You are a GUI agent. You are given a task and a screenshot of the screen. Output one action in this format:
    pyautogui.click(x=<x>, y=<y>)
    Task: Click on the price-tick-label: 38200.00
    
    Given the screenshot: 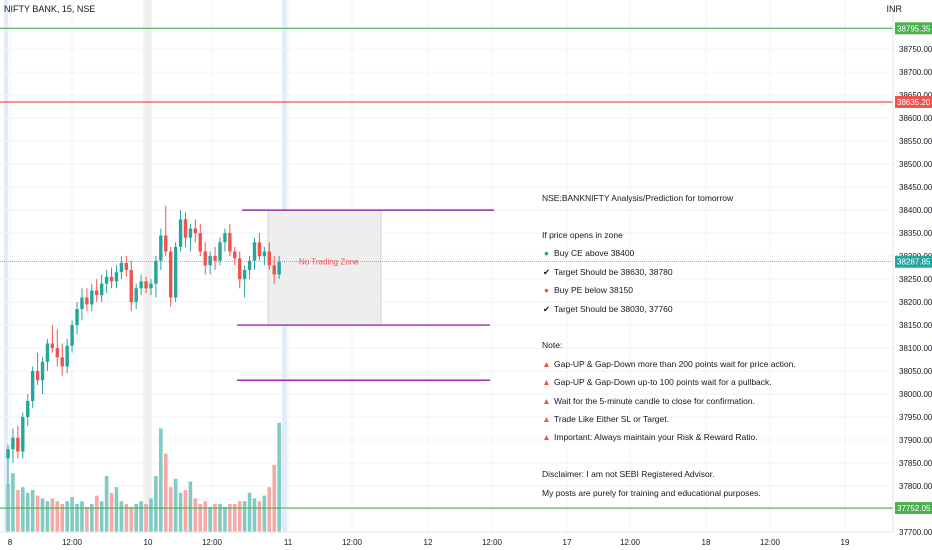 What is the action you would take?
    pyautogui.click(x=915, y=302)
    